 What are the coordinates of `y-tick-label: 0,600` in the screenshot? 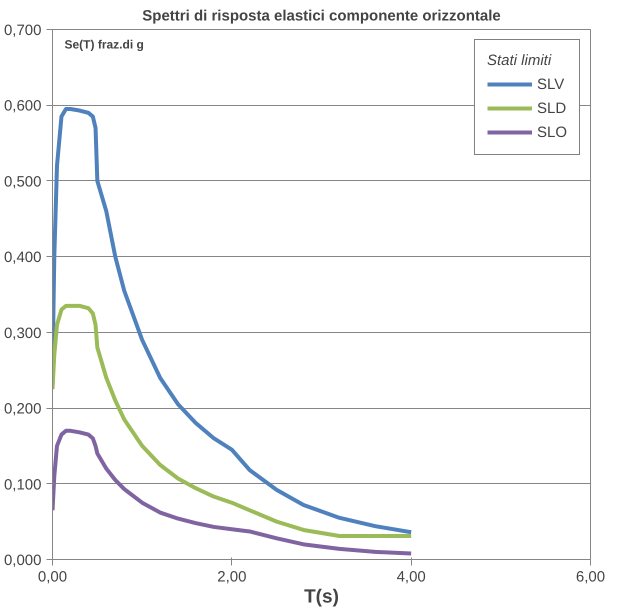 It's located at (23, 106).